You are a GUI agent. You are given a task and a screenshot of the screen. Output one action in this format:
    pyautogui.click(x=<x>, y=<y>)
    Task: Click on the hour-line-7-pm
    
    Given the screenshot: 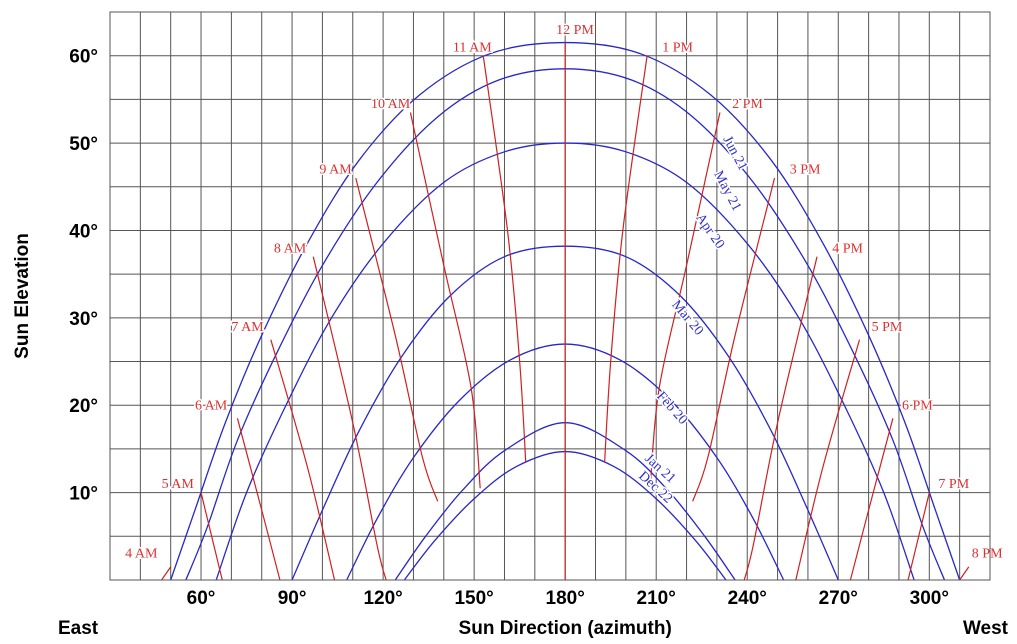 What is the action you would take?
    pyautogui.click(x=918, y=536)
    